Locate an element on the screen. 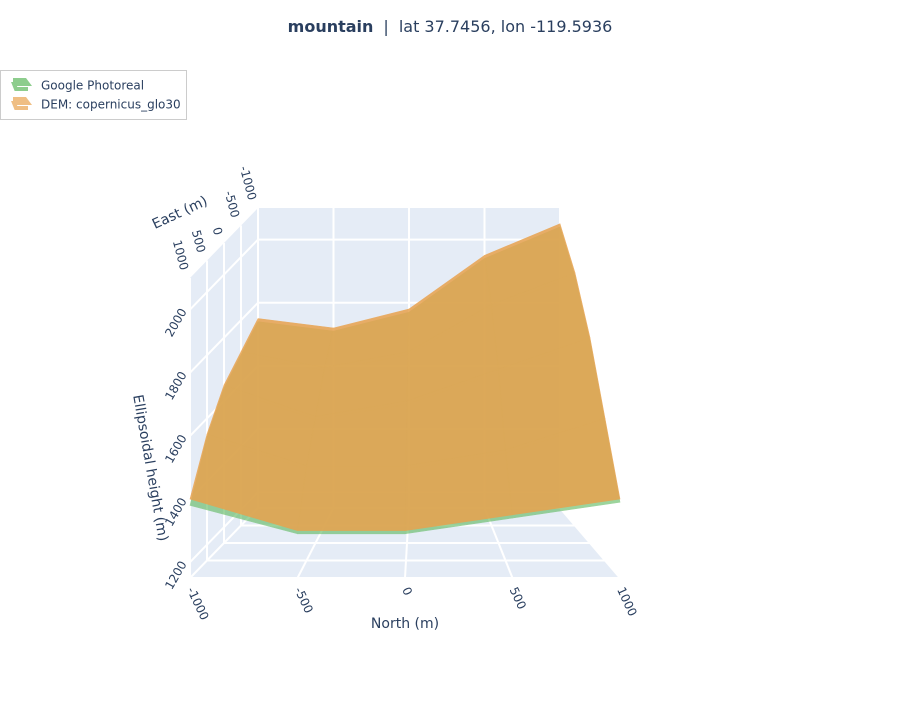 The height and width of the screenshot is (704, 900). legend-label: DEM: copernicus_glo30 is located at coordinates (111, 105).